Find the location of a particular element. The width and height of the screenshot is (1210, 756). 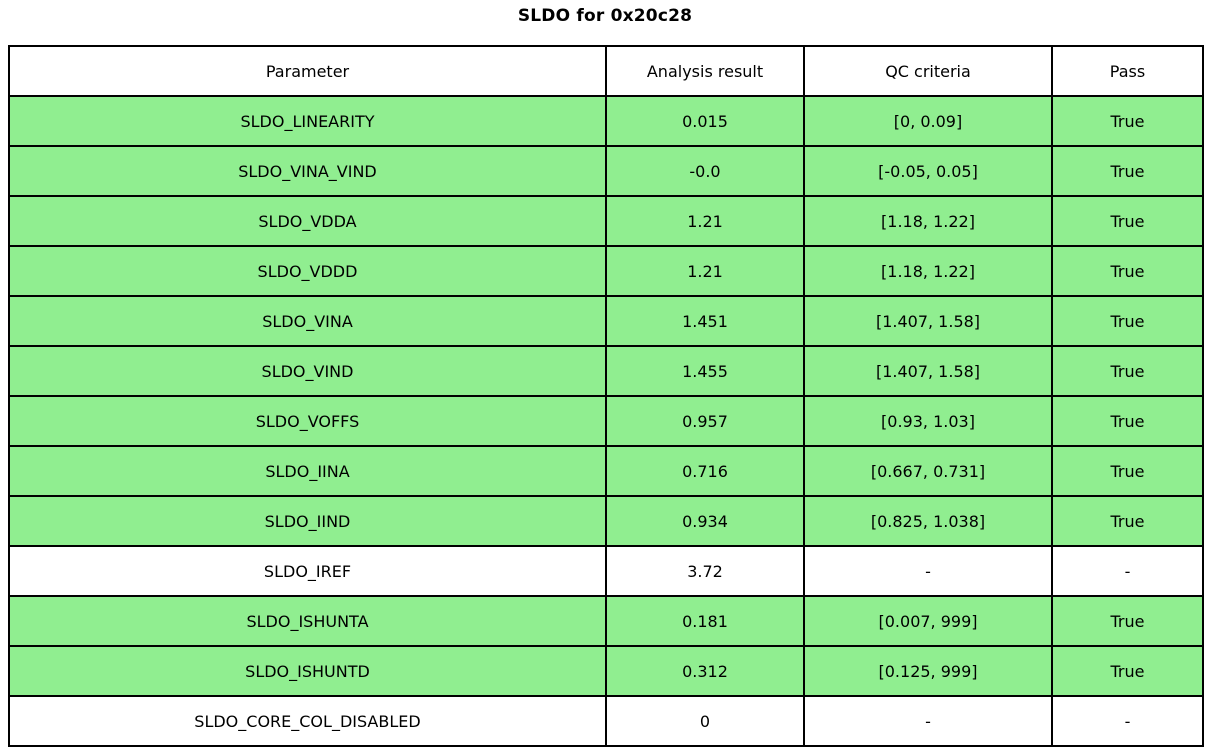

table-row: SLDO_IREF 3.72 - - is located at coordinates (606, 571).